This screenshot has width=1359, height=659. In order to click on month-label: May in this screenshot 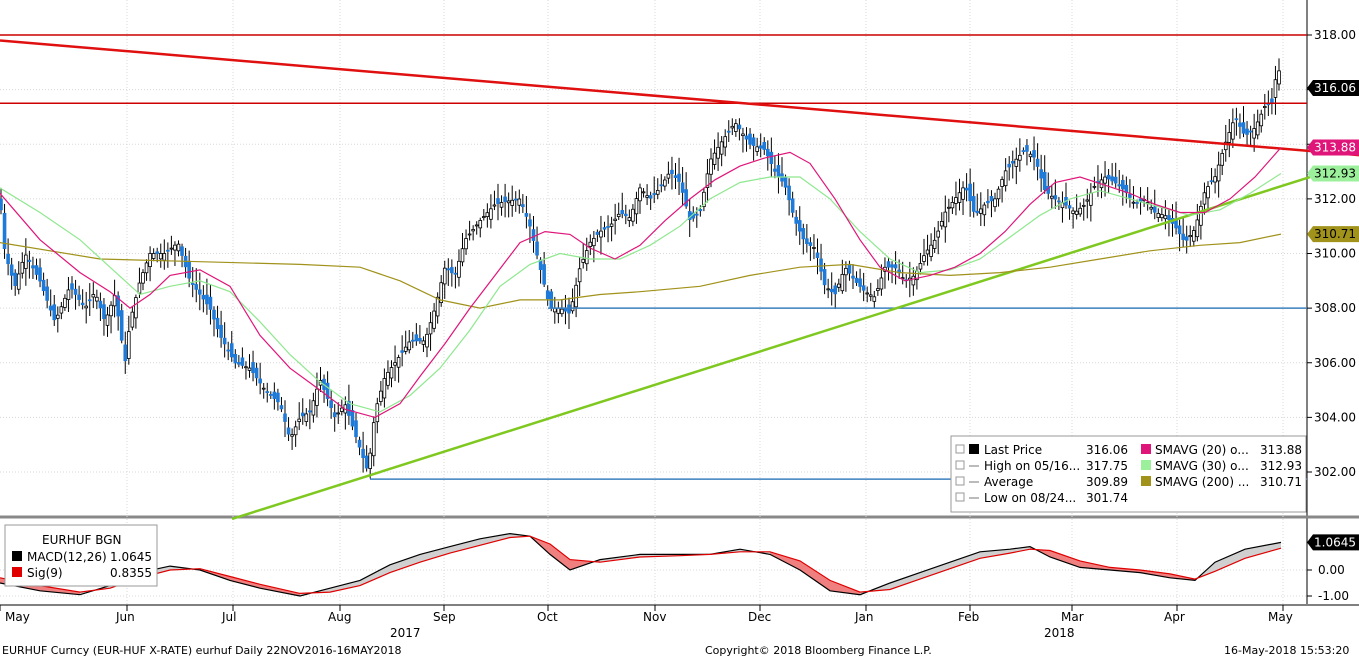, I will do `click(1280, 617)`.